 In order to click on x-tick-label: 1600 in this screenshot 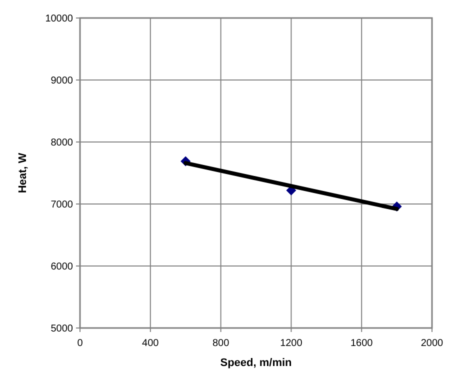, I will do `click(362, 343)`.